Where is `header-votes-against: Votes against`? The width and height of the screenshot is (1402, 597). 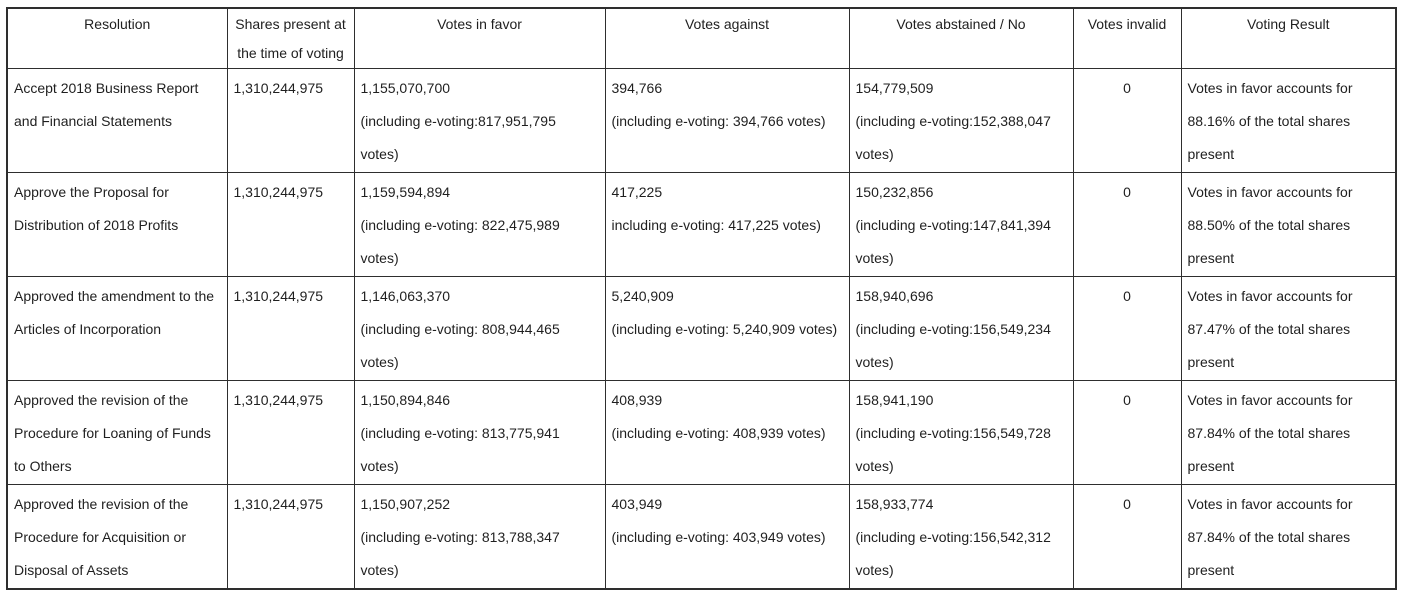 header-votes-against: Votes against is located at coordinates (727, 38).